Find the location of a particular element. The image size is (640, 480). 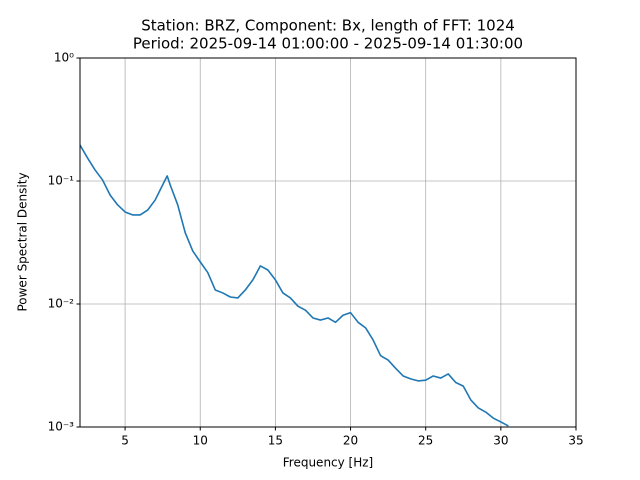

x-tick-label: 5 is located at coordinates (125, 441).